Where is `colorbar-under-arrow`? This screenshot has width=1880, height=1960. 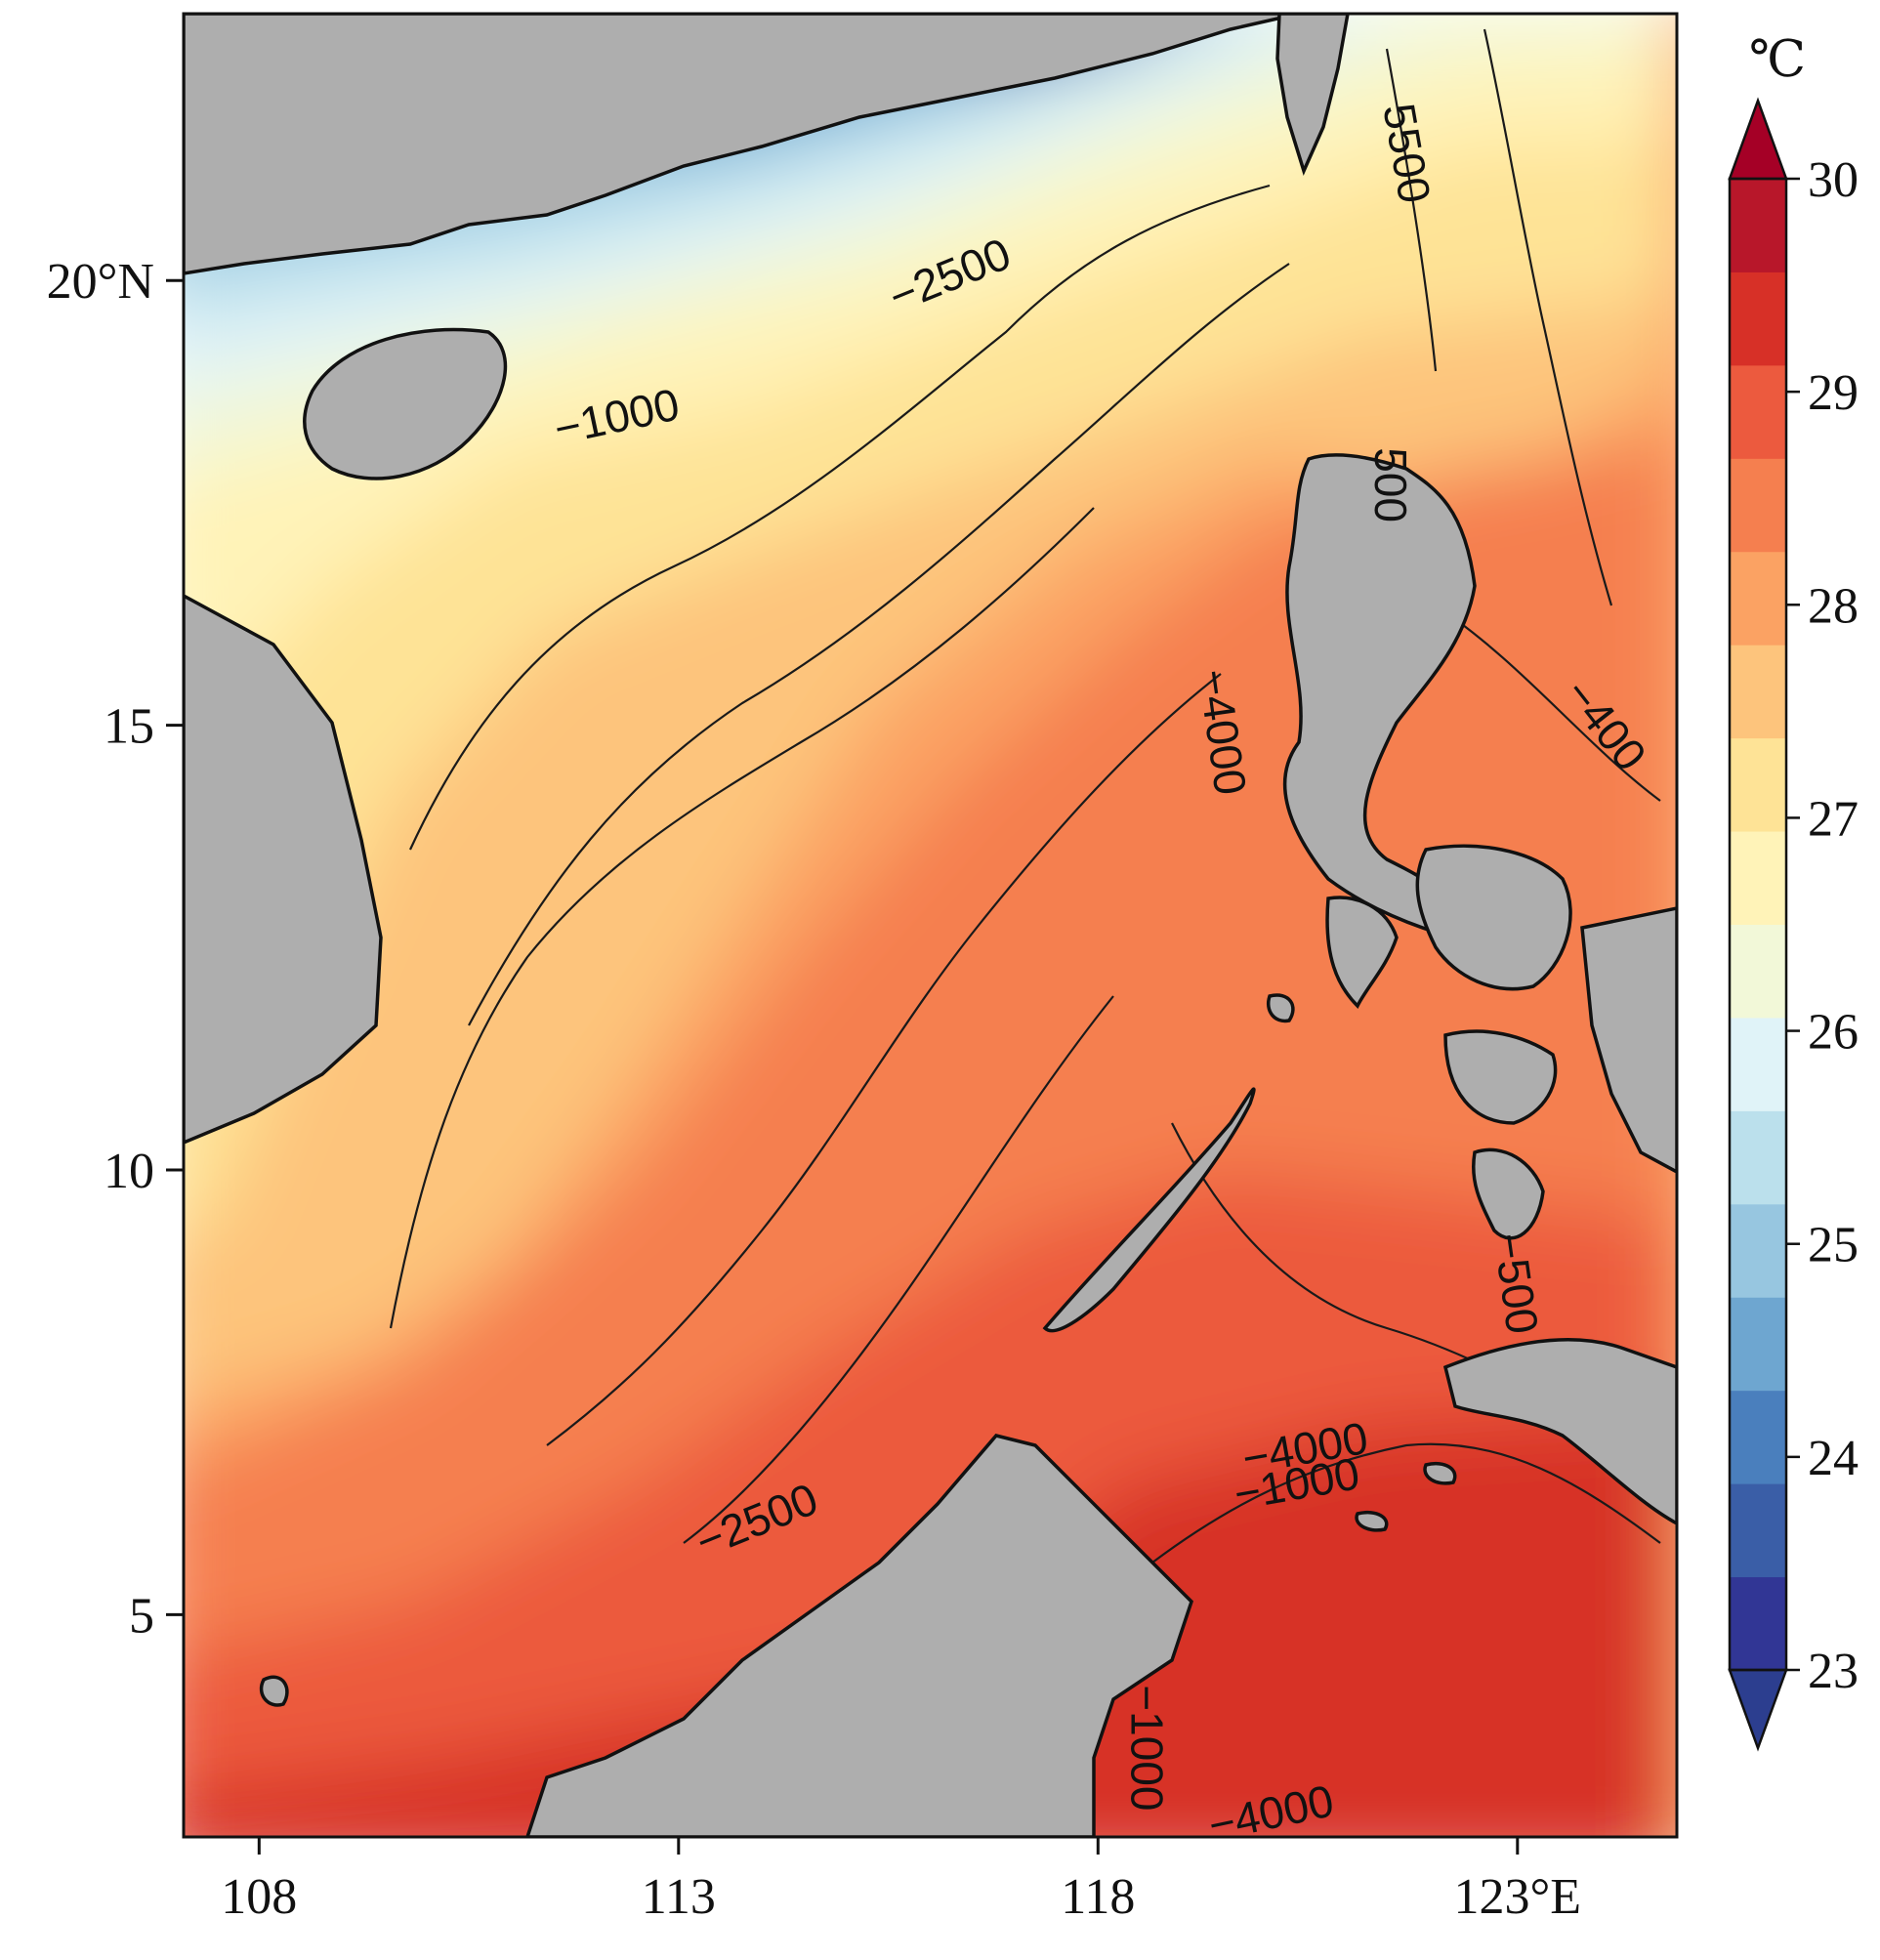
colorbar-under-arrow is located at coordinates (1758, 1710).